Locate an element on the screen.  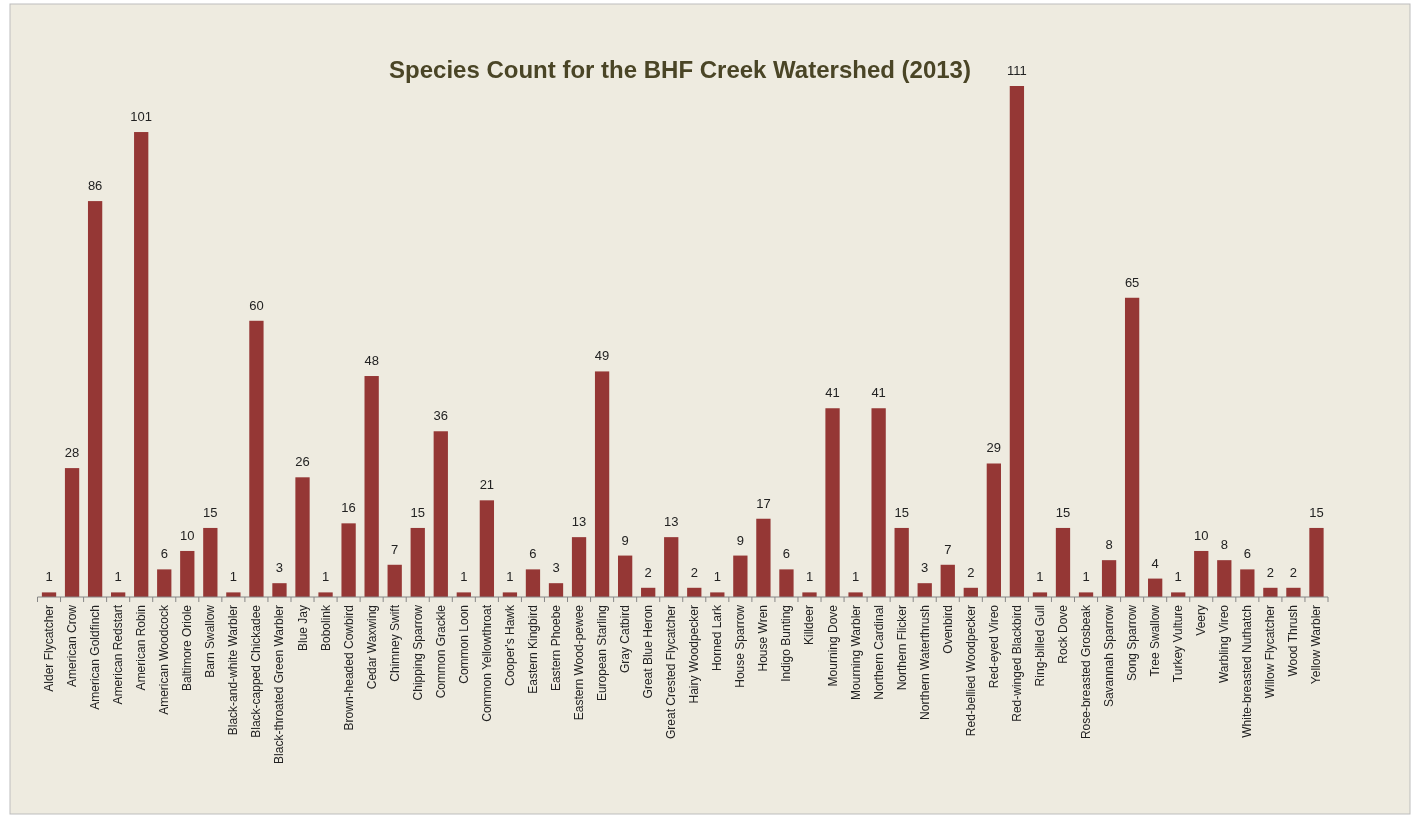
x-tick-label: Chimney Swift is located at coordinates (394, 643).